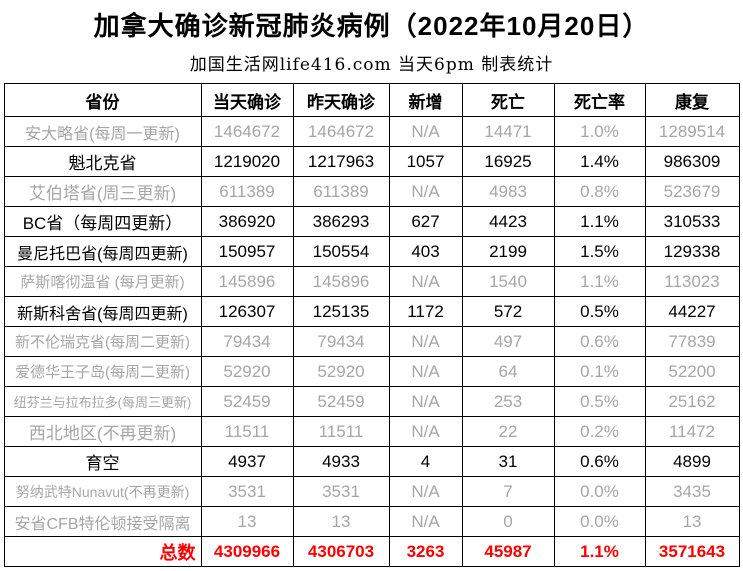 The height and width of the screenshot is (571, 743). What do you see at coordinates (341, 311) in the screenshot?
I see `yesterday-cell: 125135` at bounding box center [341, 311].